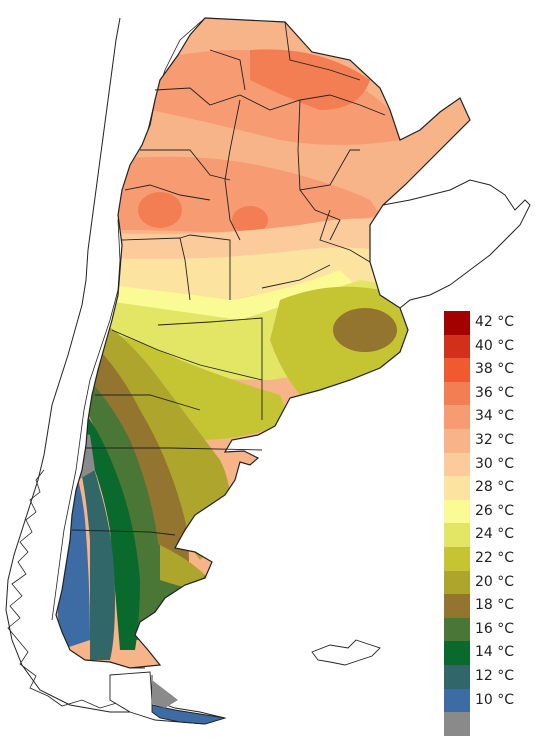 This screenshot has width=538, height=745. I want to click on legend-label: 30 °C, so click(495, 463).